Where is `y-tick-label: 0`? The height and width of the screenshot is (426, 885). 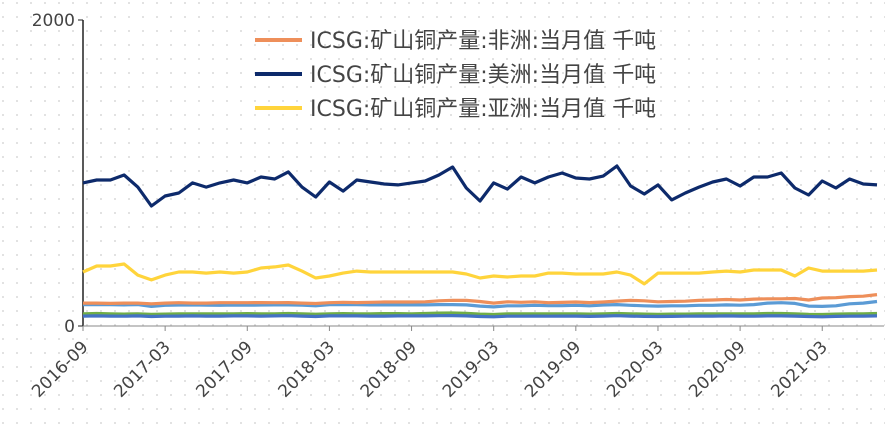 y-tick-label: 0 is located at coordinates (69, 327).